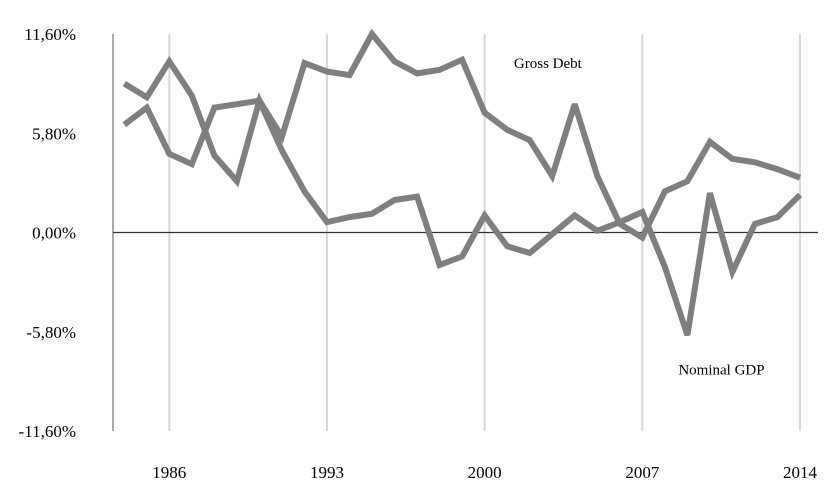 The width and height of the screenshot is (829, 486). Describe the element at coordinates (50, 34) in the screenshot. I see `y-tick-label: 11,60%` at that location.